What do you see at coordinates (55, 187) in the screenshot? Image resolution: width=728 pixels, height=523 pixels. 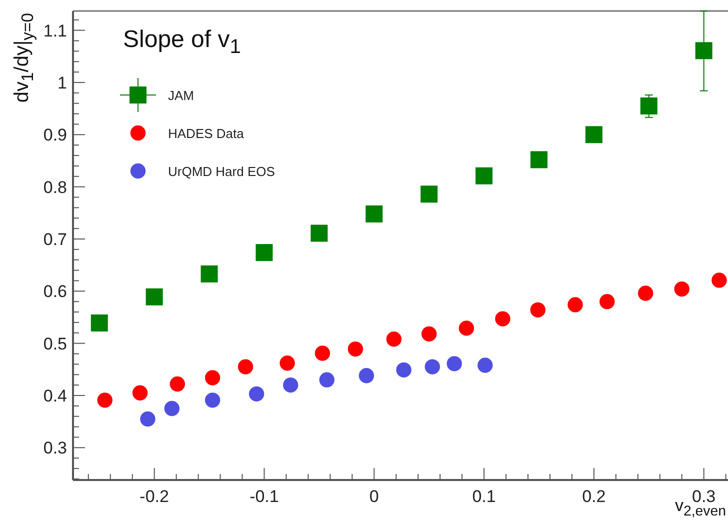 I see `y-tick-label: 0.8` at bounding box center [55, 187].